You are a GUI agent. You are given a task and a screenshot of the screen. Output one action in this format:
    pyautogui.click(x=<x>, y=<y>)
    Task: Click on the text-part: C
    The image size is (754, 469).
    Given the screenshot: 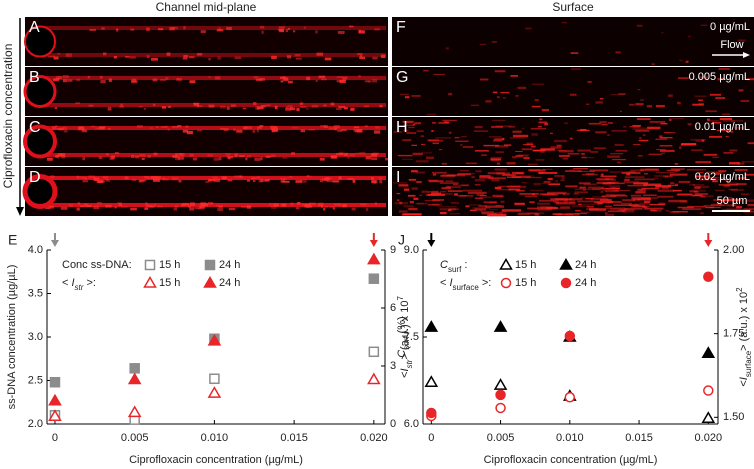 What is the action you would take?
    pyautogui.click(x=402, y=354)
    